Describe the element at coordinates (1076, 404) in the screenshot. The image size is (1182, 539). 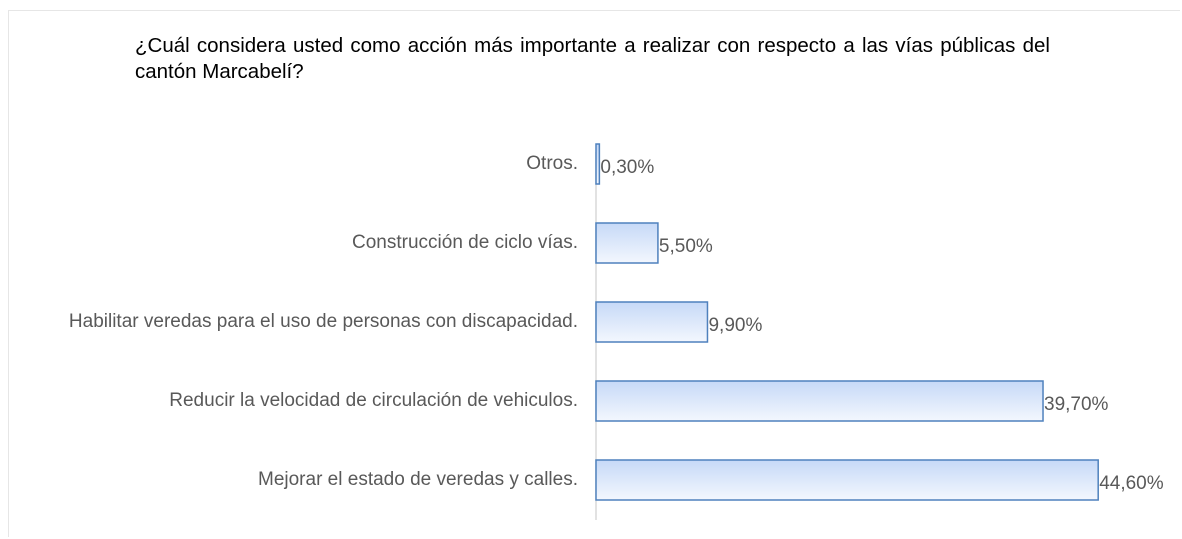
I see `data-label: 39,70%` at that location.